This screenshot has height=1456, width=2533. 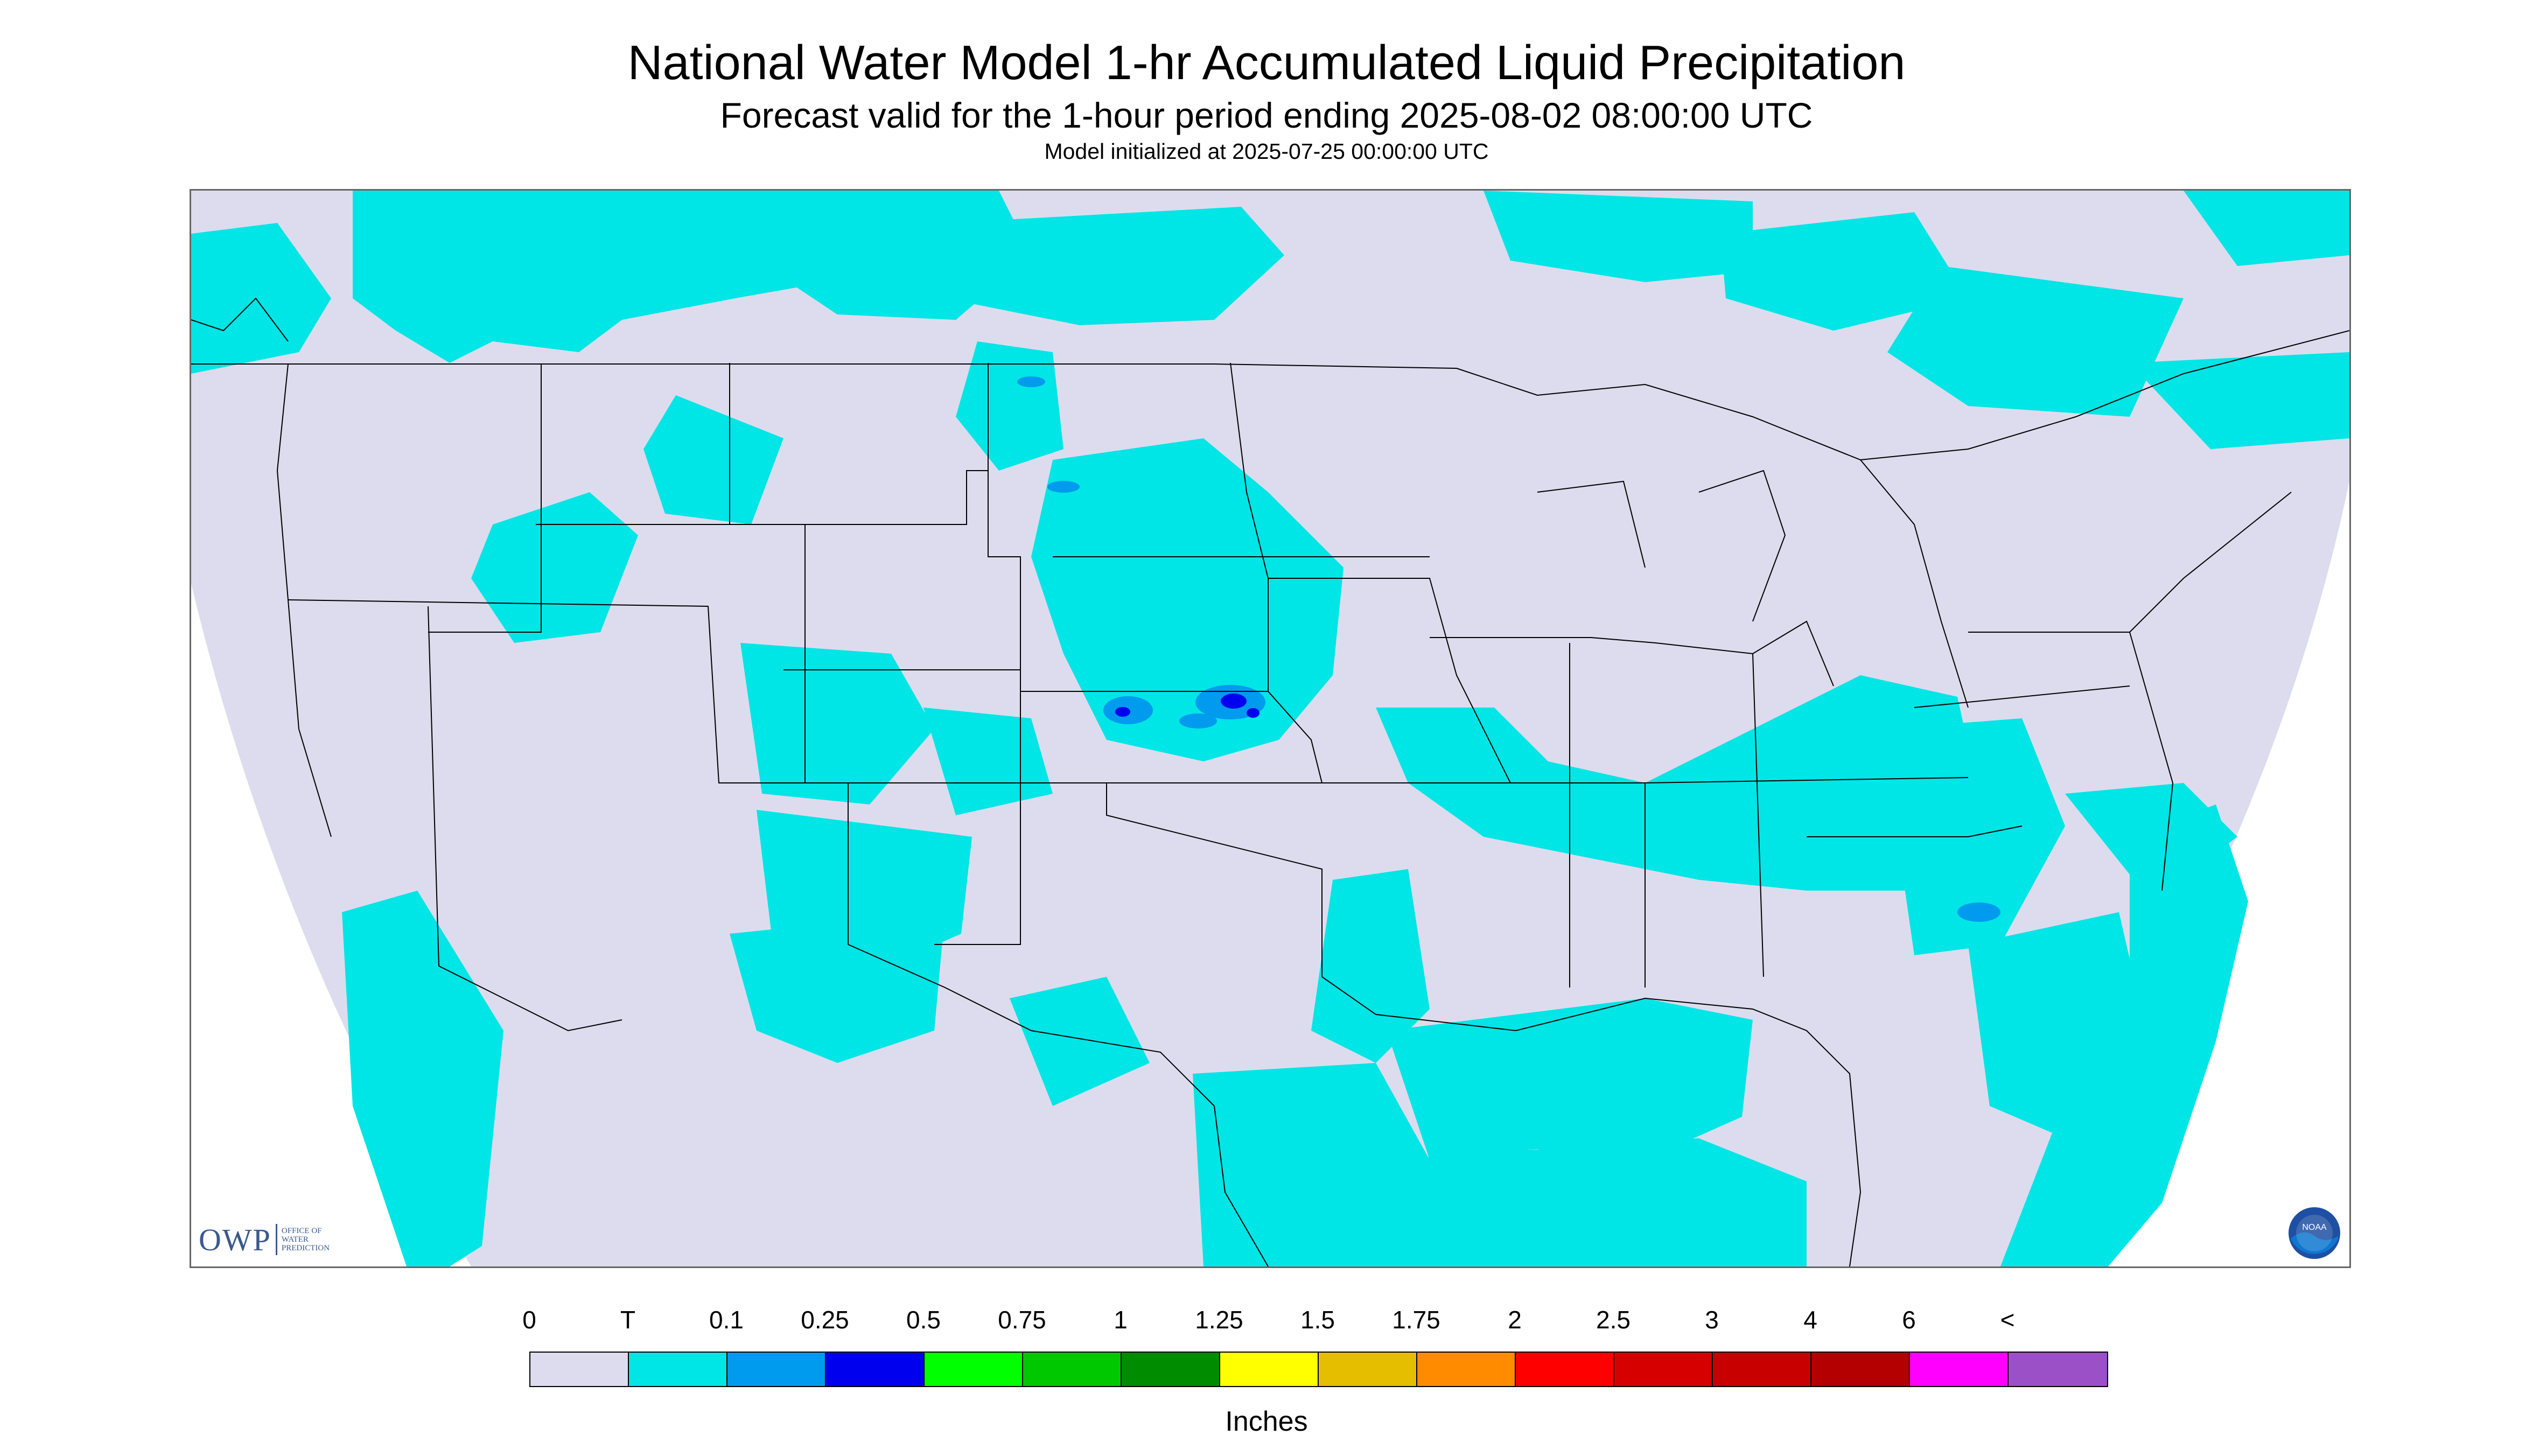 I want to click on noaa-logo: NOAA, so click(x=2314, y=1233).